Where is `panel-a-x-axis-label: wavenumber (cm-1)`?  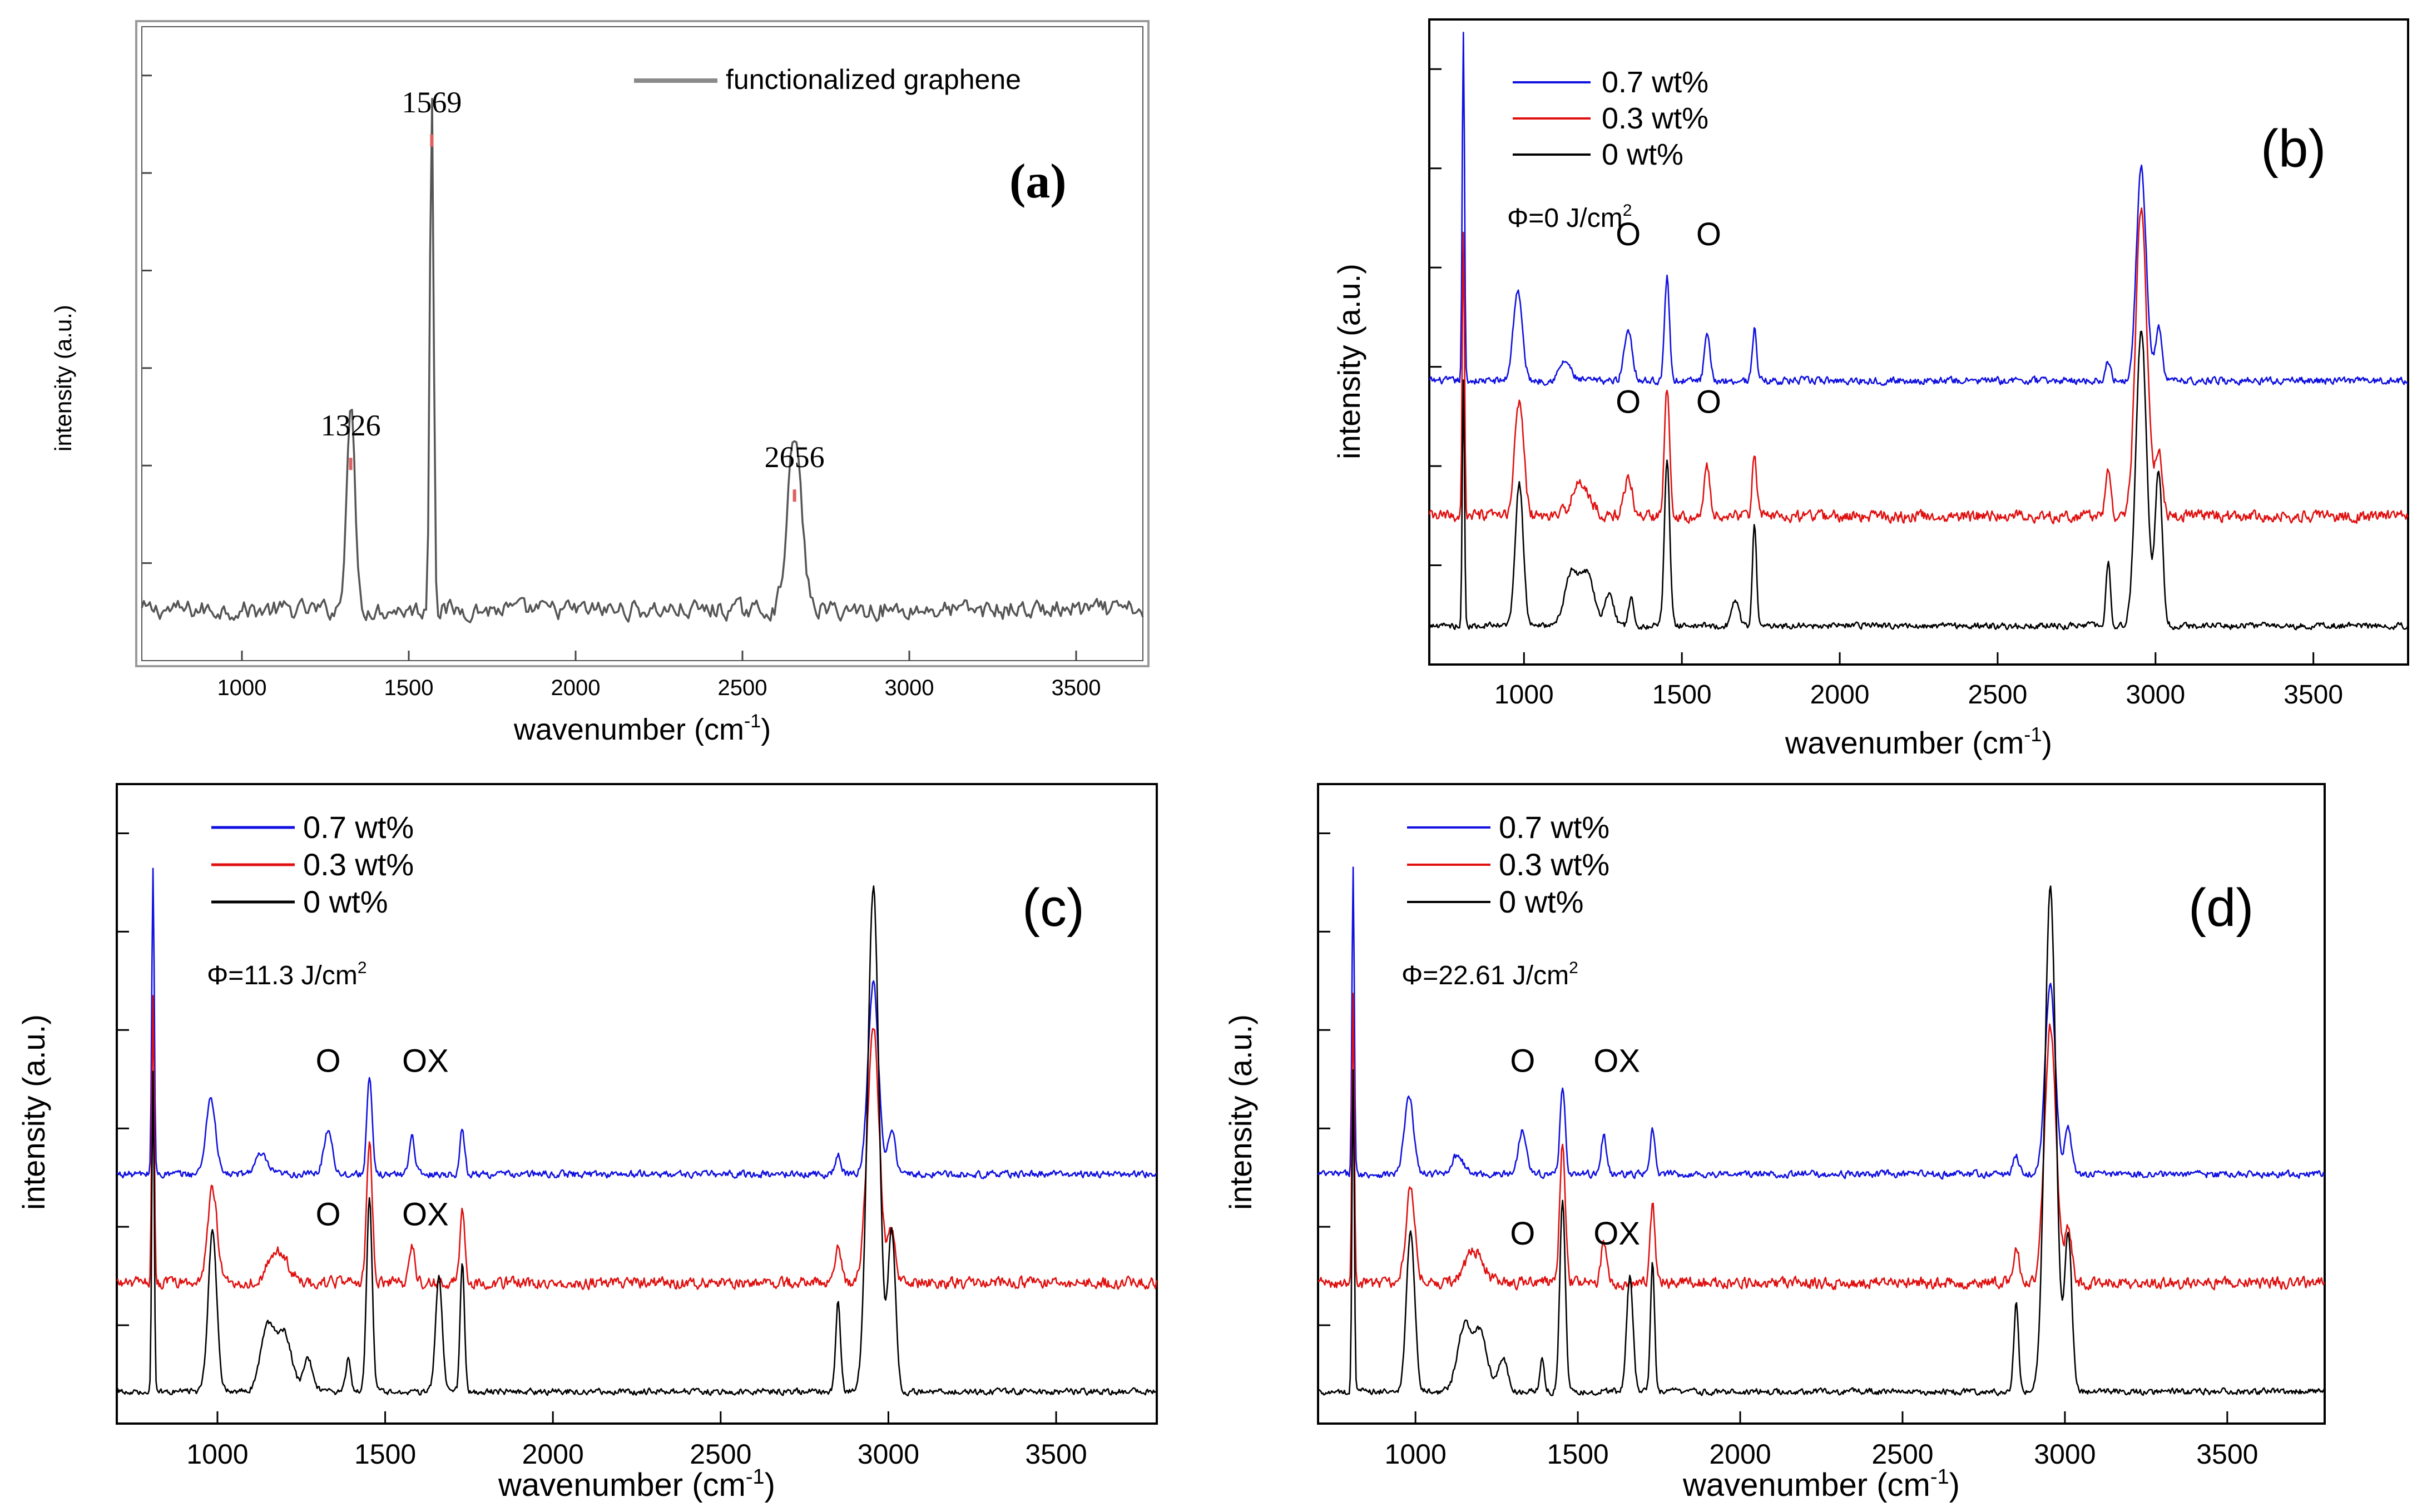 panel-a-x-axis-label: wavenumber (cm-1) is located at coordinates (642, 728).